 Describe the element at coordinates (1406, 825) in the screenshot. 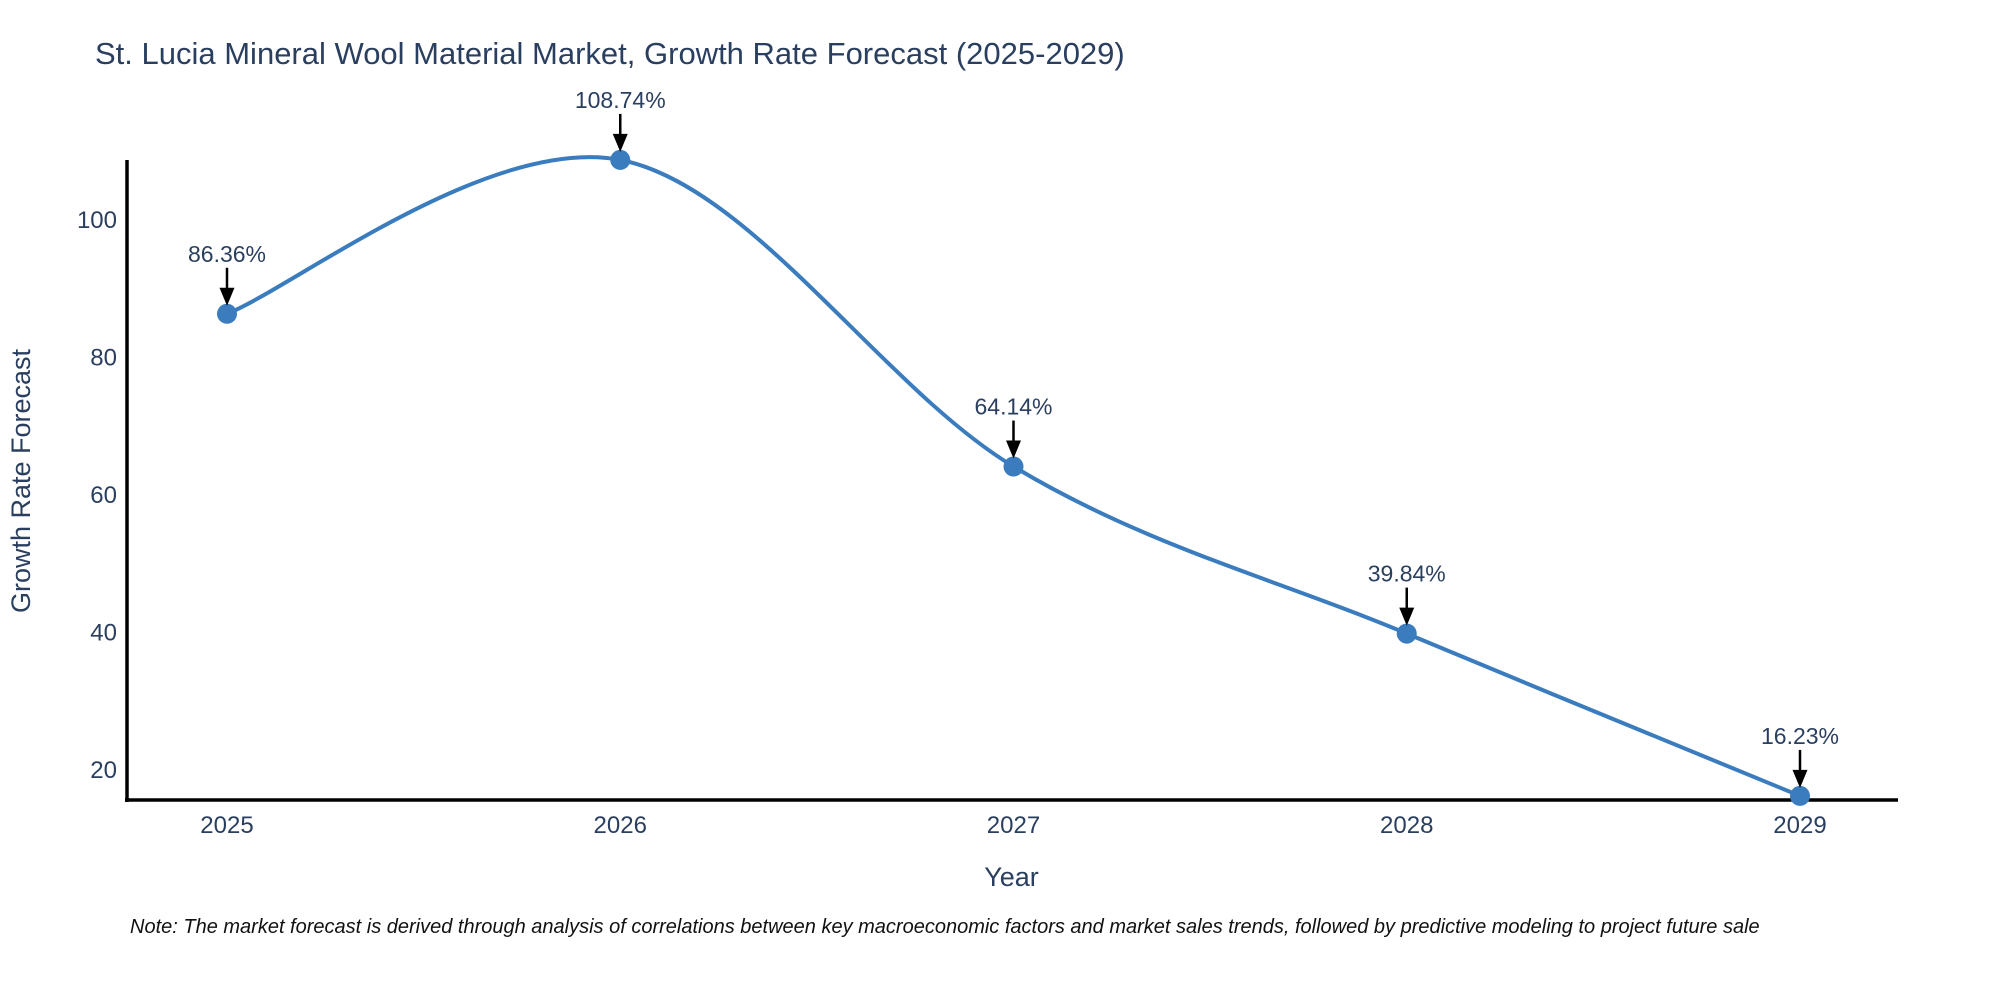

I see `x-tick-label: 2028` at that location.